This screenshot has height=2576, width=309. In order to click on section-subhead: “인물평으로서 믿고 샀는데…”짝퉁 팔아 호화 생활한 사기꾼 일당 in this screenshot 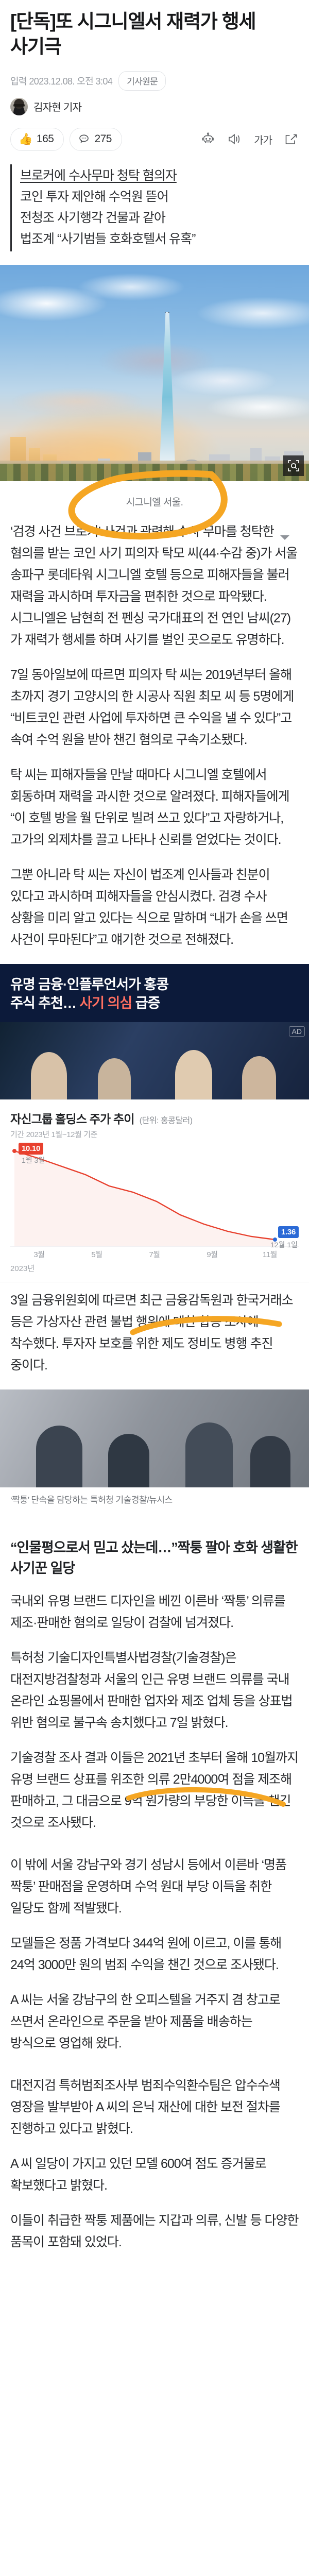, I will do `click(154, 1558)`.